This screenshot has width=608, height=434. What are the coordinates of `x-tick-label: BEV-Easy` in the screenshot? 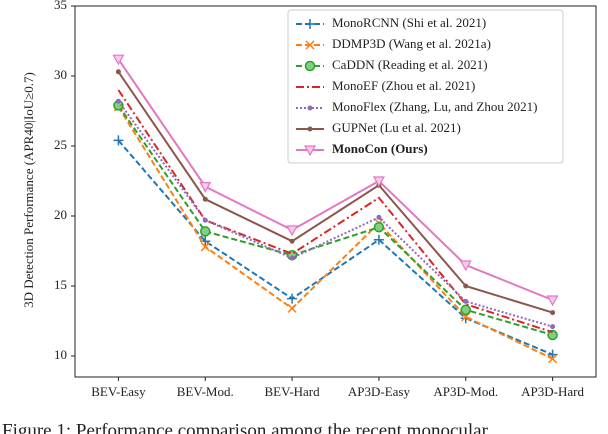 It's located at (118, 391).